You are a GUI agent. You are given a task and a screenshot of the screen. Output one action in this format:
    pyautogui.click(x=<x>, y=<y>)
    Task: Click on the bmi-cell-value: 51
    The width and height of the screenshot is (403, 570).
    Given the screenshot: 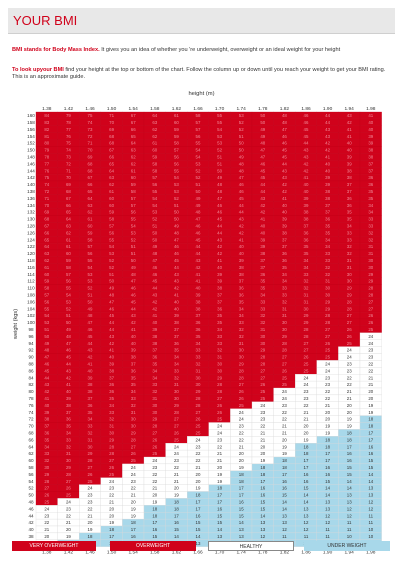 What is the action you would take?
    pyautogui.click(x=219, y=157)
    